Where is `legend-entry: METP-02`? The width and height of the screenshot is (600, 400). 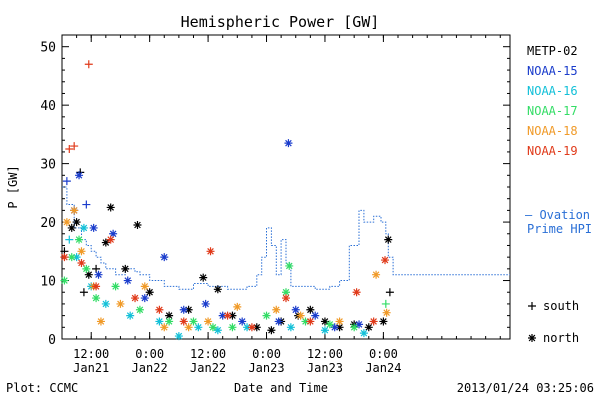
legend-entry: METP-02 is located at coordinates (552, 51).